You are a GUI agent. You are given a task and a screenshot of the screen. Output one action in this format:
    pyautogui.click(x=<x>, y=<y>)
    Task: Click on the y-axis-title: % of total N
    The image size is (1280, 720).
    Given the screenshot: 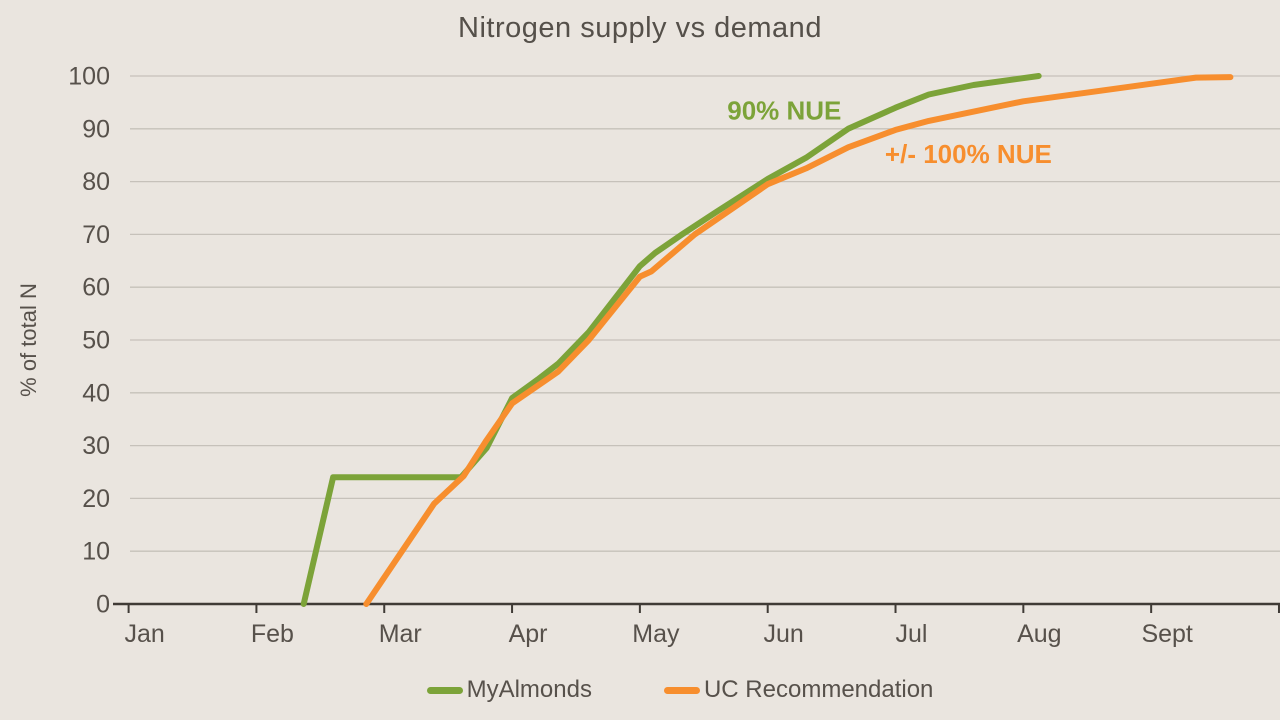 What is the action you would take?
    pyautogui.click(x=28, y=340)
    